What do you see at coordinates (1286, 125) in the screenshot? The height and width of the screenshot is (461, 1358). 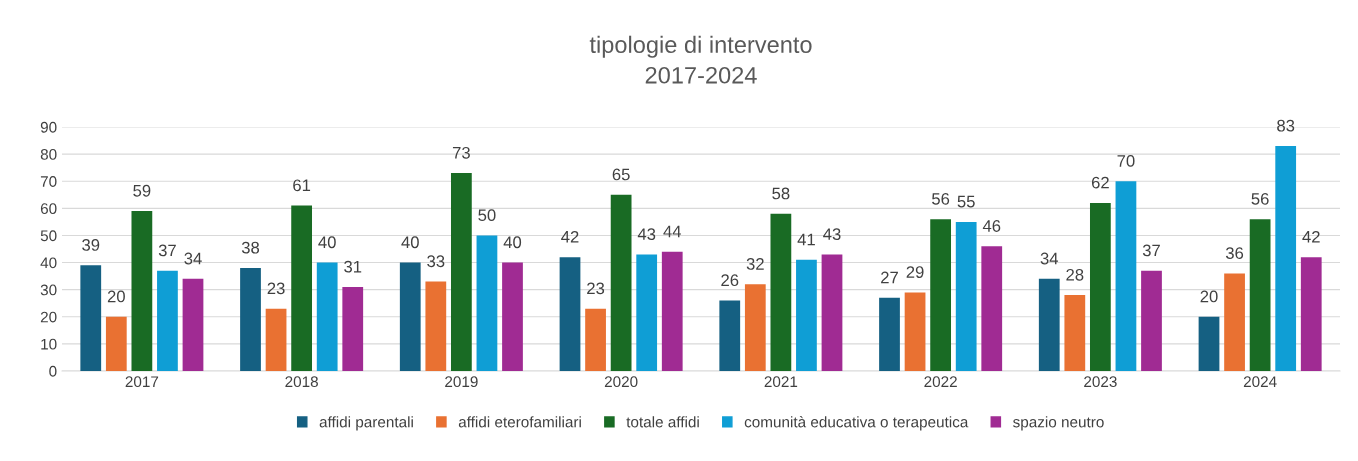 I see `data-label: 83` at bounding box center [1286, 125].